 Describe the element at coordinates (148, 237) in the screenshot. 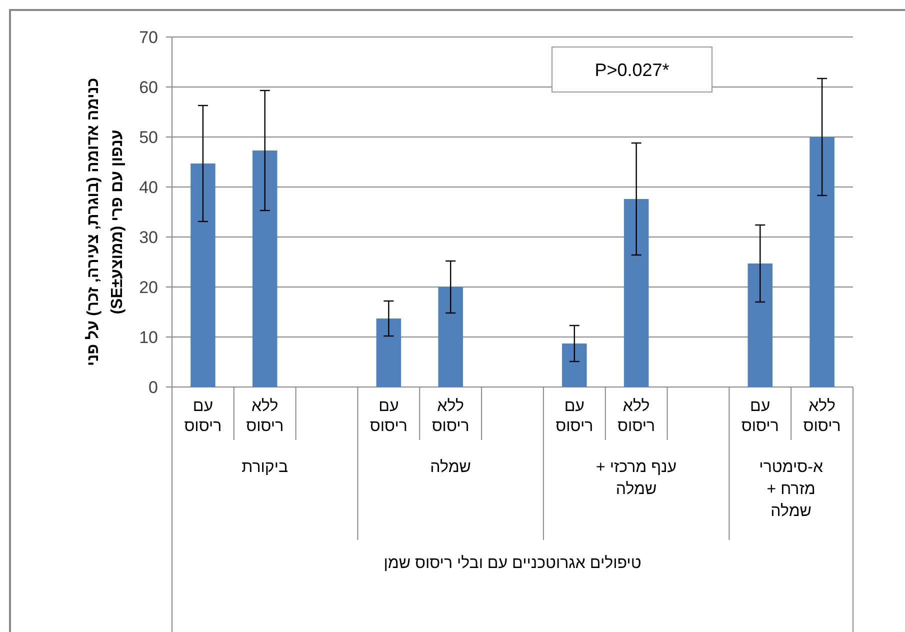

I see `y-tick-label: 30` at that location.